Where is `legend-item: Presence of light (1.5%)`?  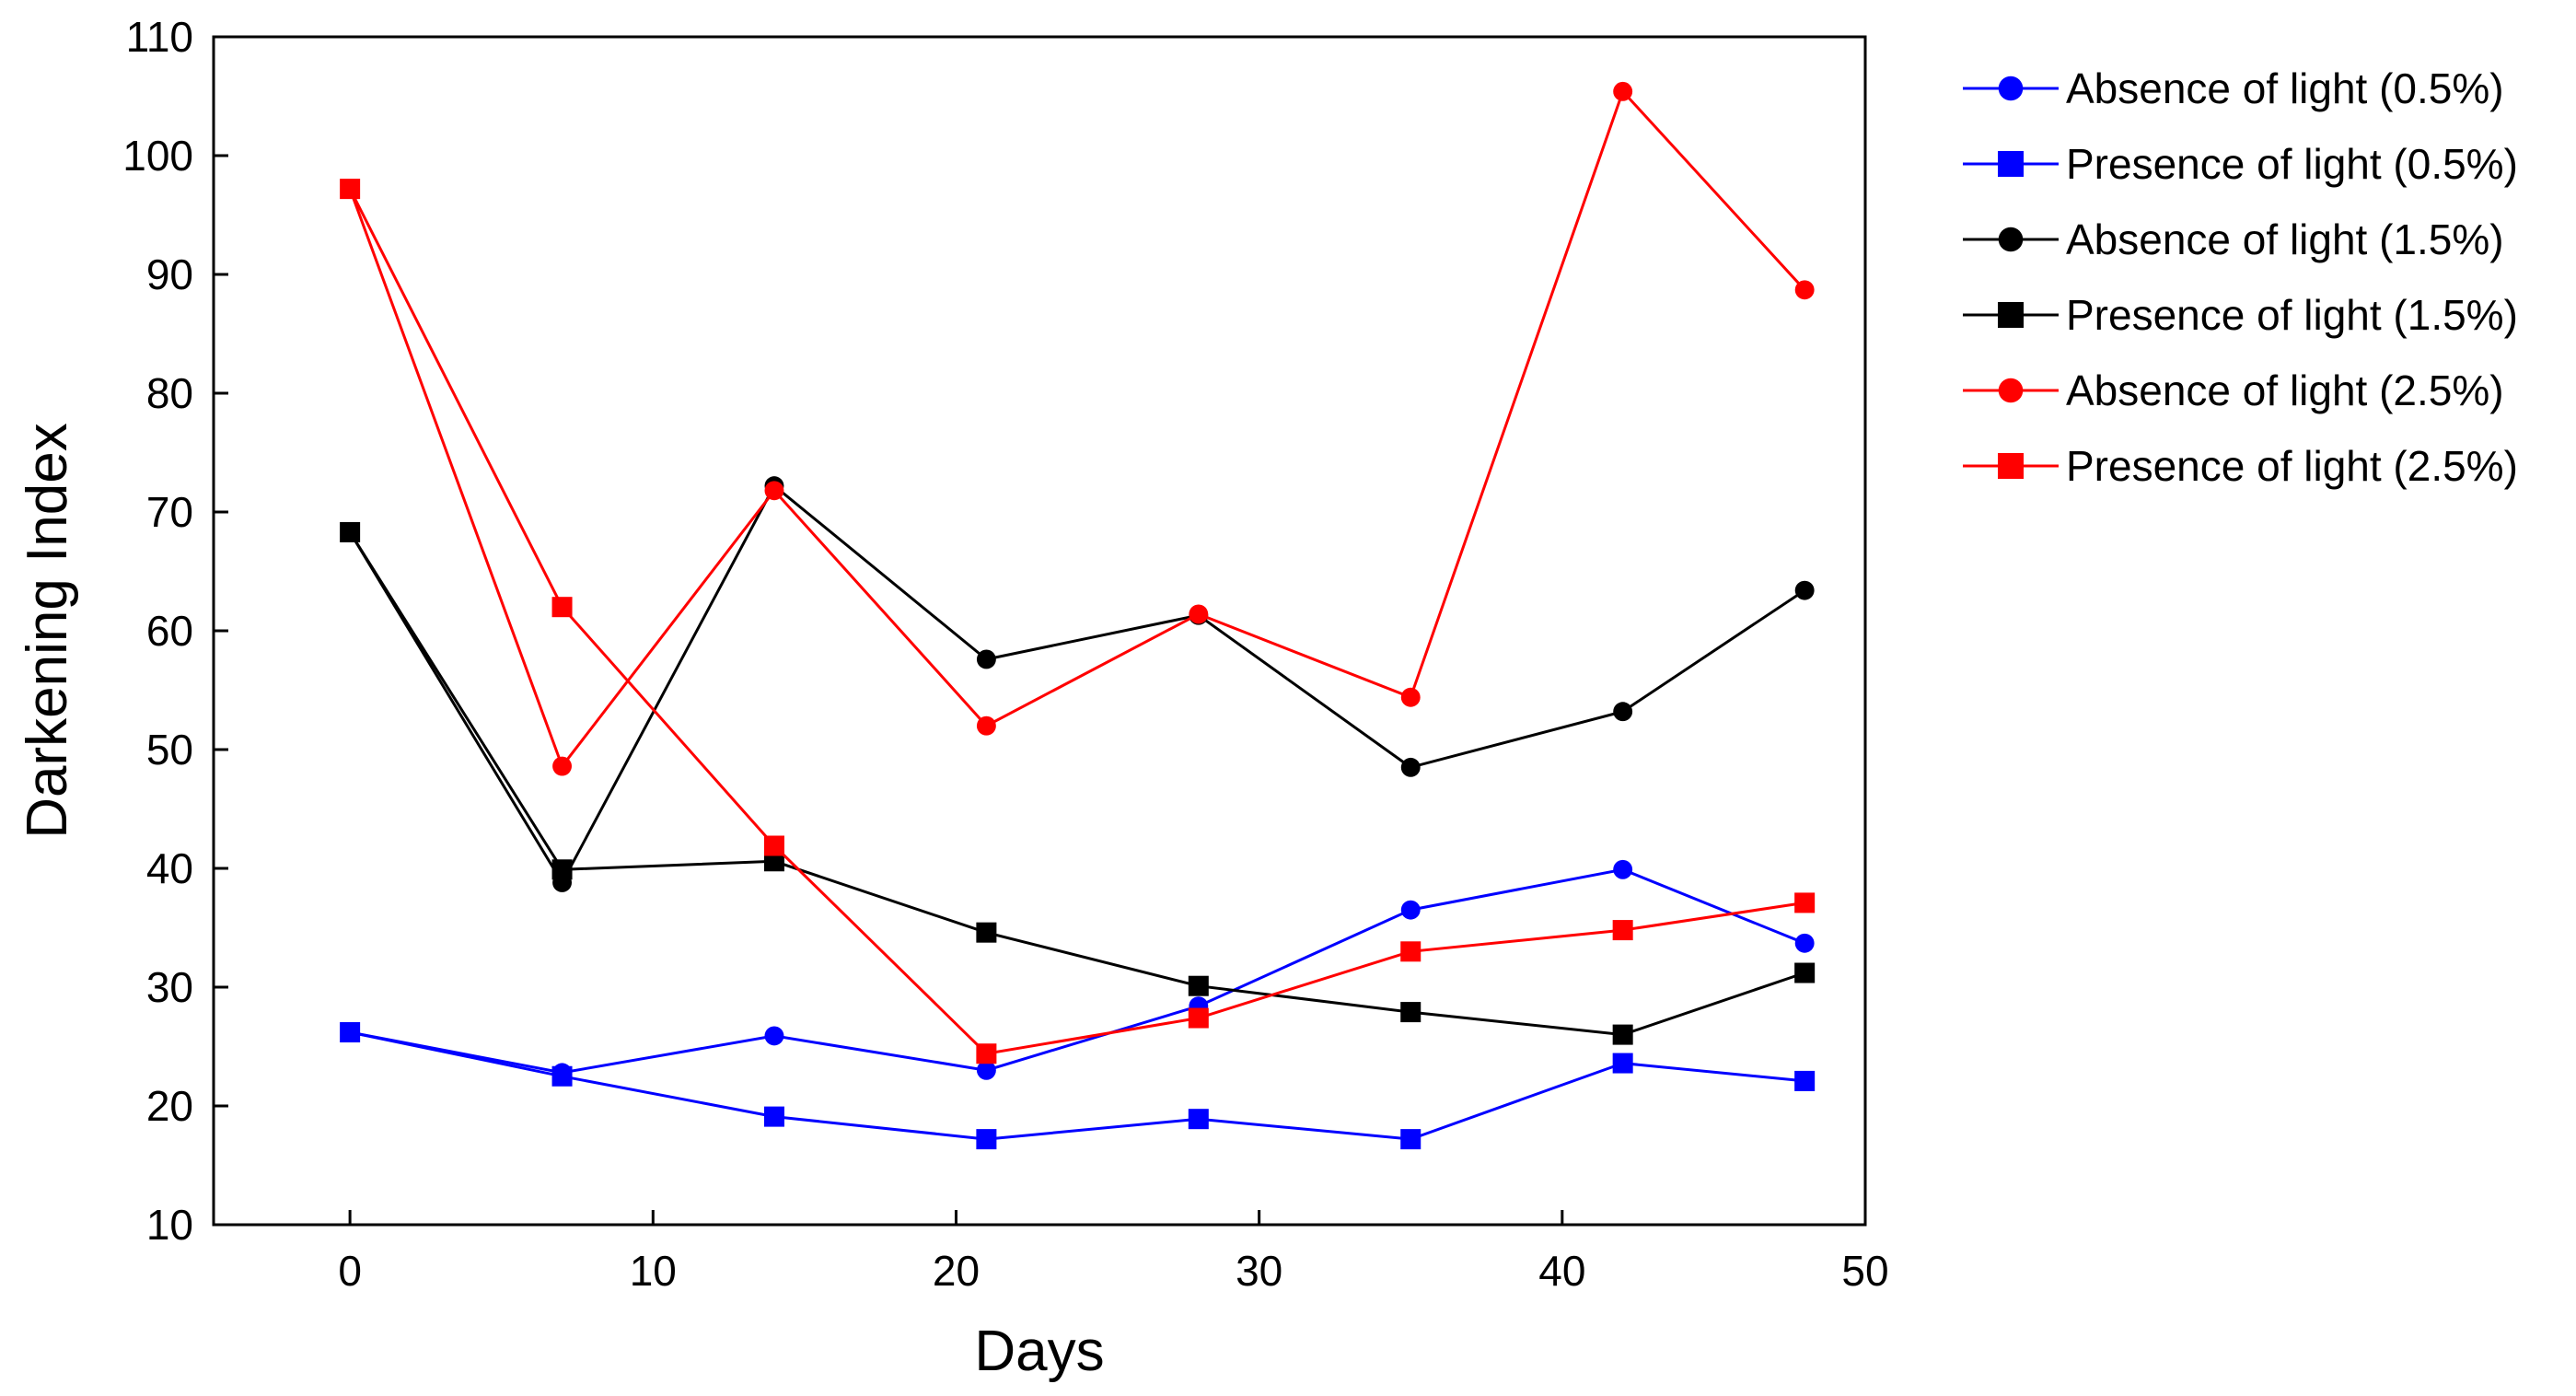
legend-item: Presence of light (1.5%) is located at coordinates (2240, 315).